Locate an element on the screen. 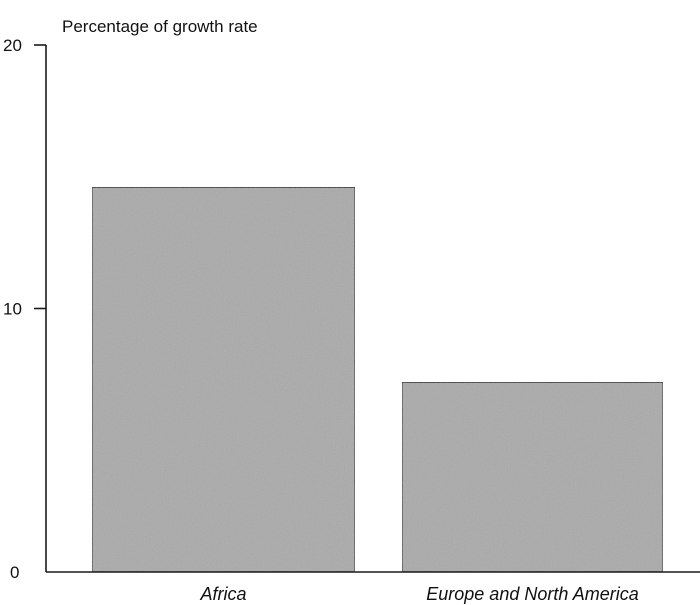 This screenshot has width=700, height=605. y-tick-label-20: 20 is located at coordinates (12, 45).